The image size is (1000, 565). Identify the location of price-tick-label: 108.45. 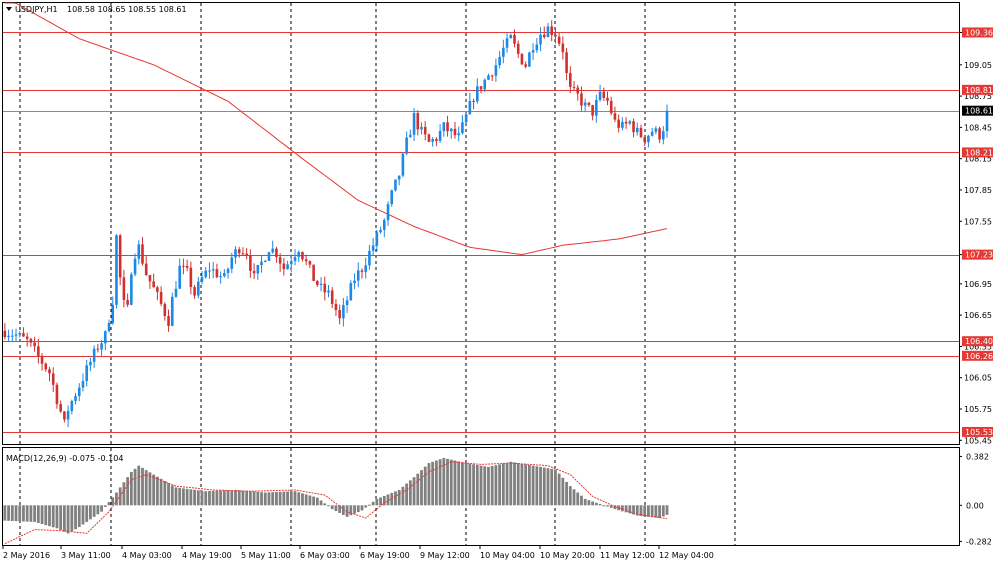
(978, 127).